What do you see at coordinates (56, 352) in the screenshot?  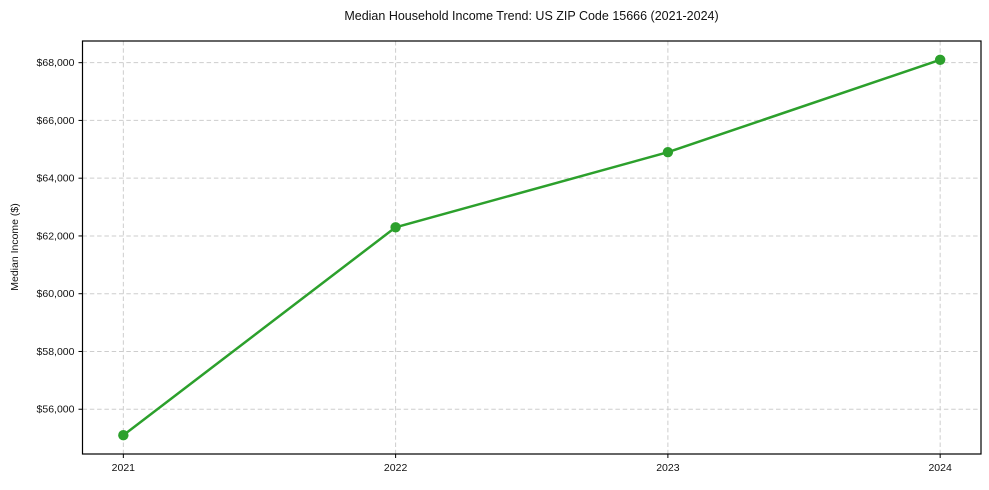 I see `y-tick-label: $58,000` at bounding box center [56, 352].